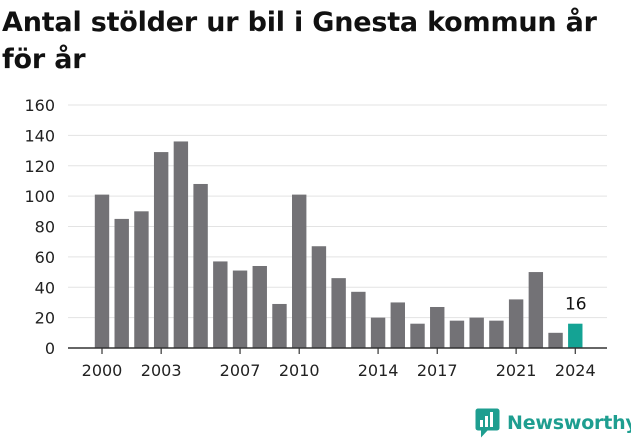  I want to click on x-tick-label: 2017, so click(437, 370).